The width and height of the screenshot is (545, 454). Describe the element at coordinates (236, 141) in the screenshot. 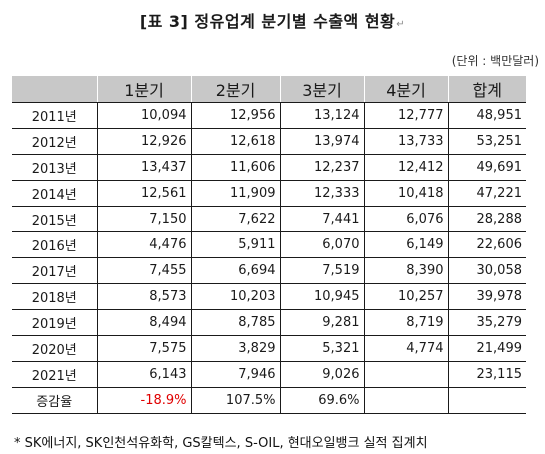

I see `q2-cell: 12,618` at that location.